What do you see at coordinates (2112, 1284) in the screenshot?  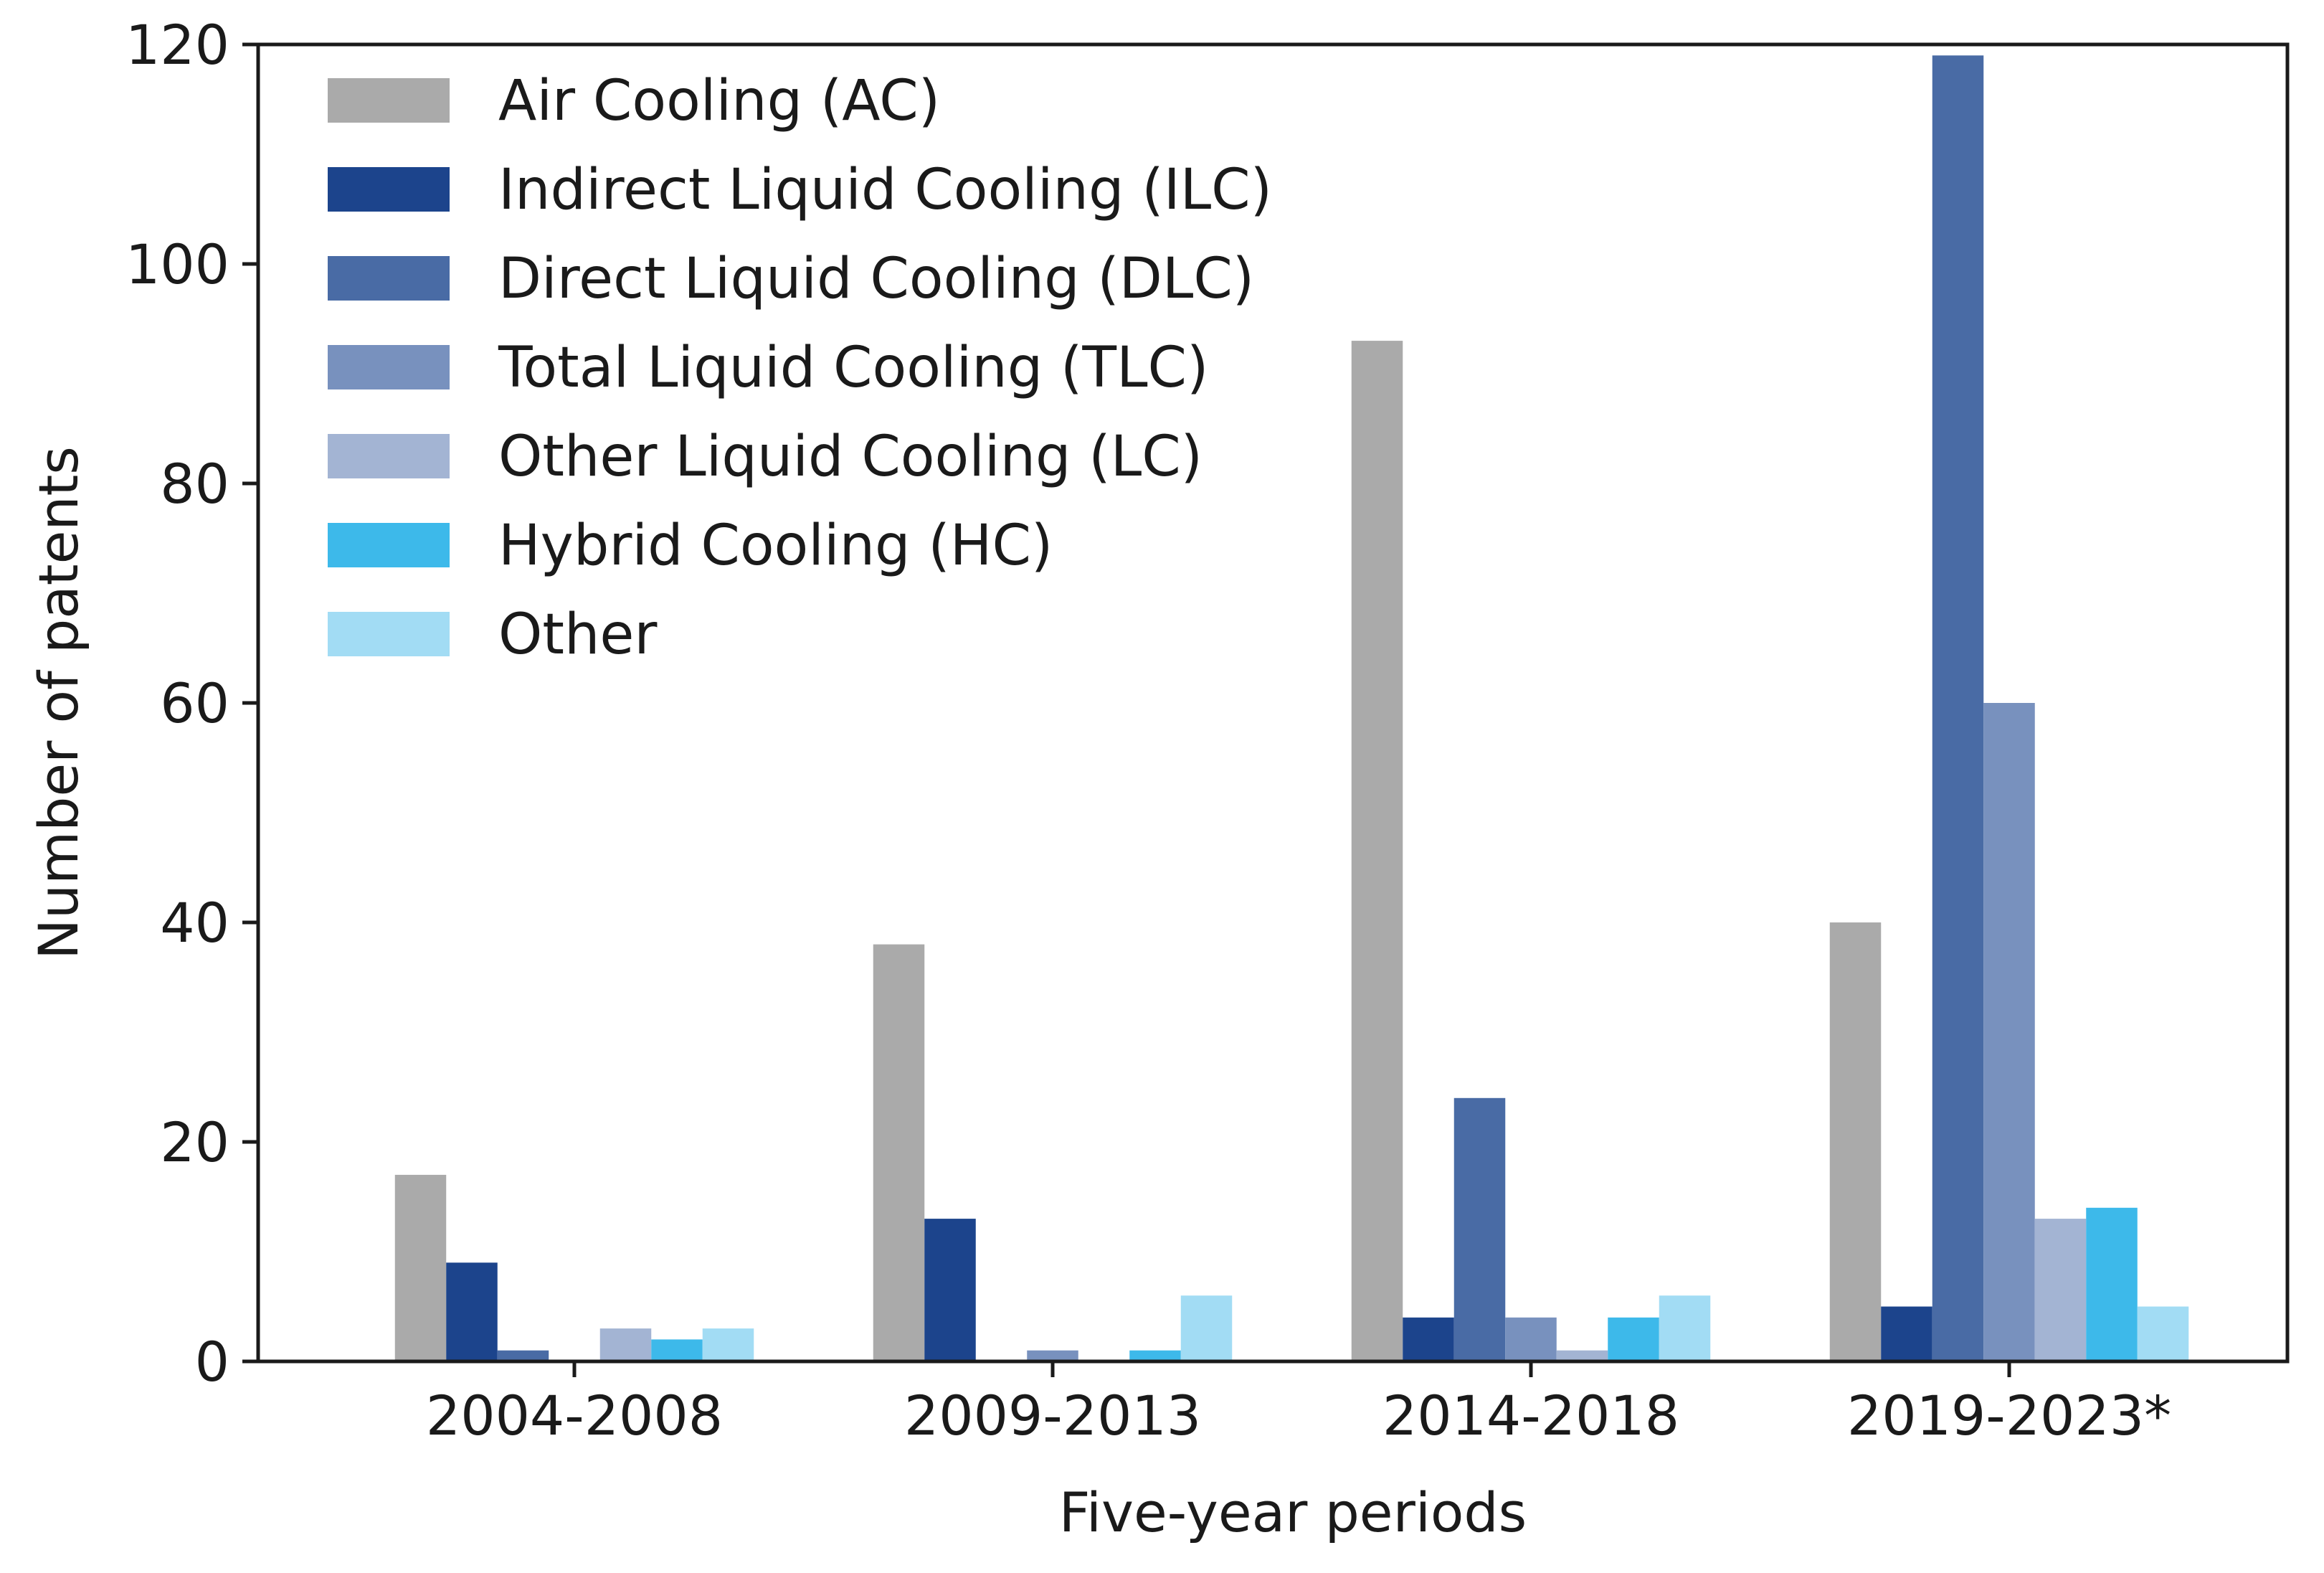 I see `bar-hybrid-cooling-hc-2019-2023` at bounding box center [2112, 1284].